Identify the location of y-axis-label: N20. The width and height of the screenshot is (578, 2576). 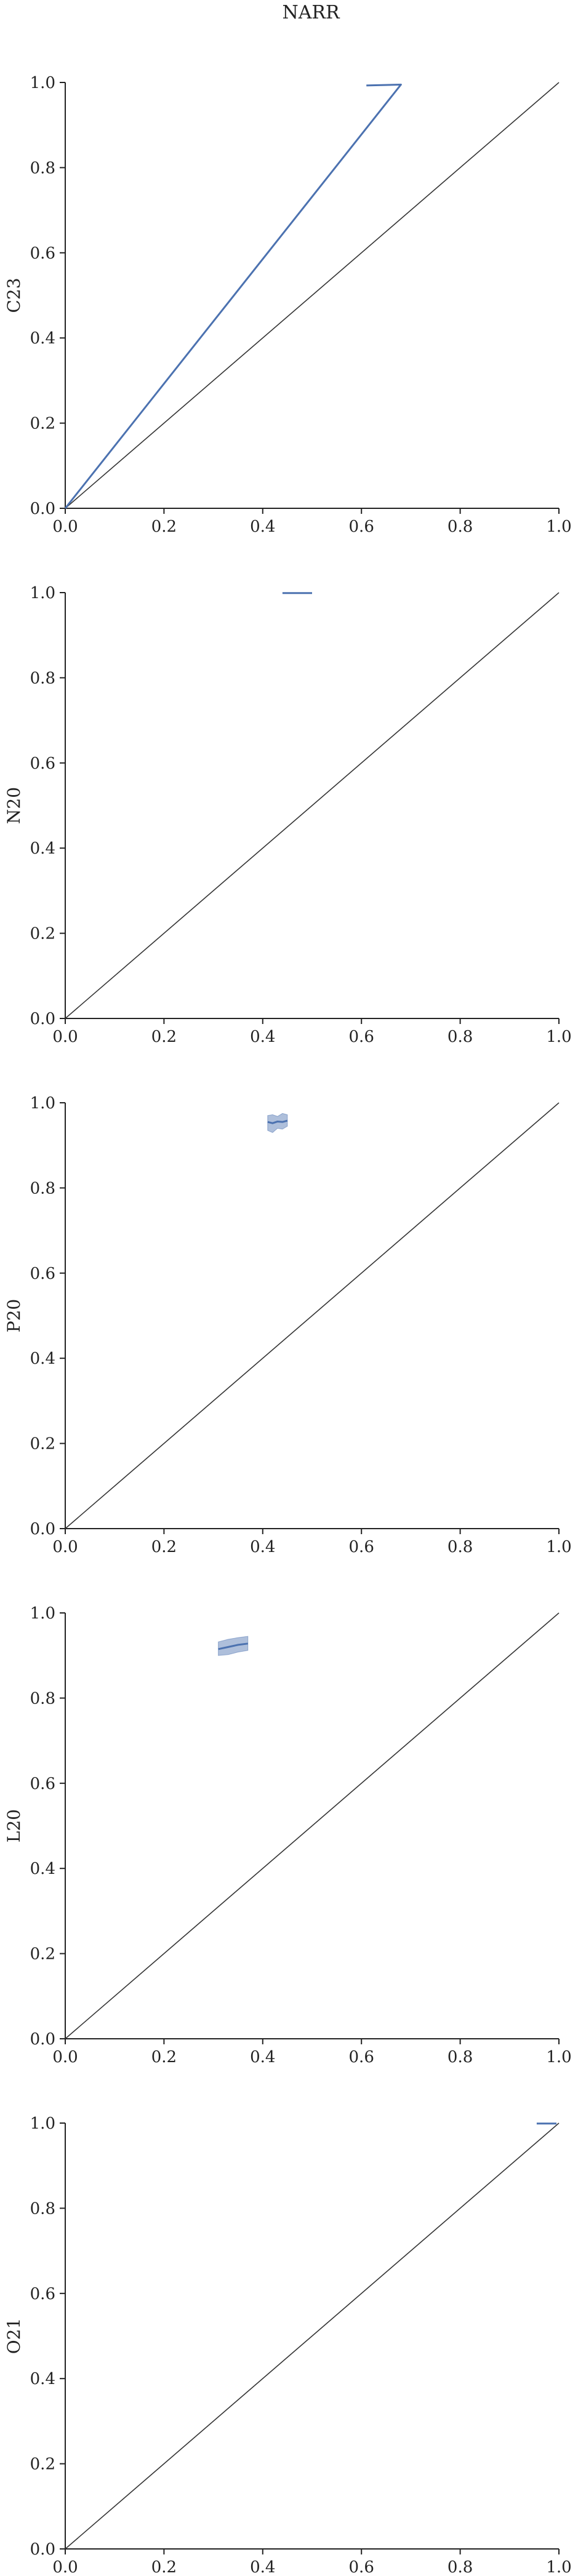
(14, 805).